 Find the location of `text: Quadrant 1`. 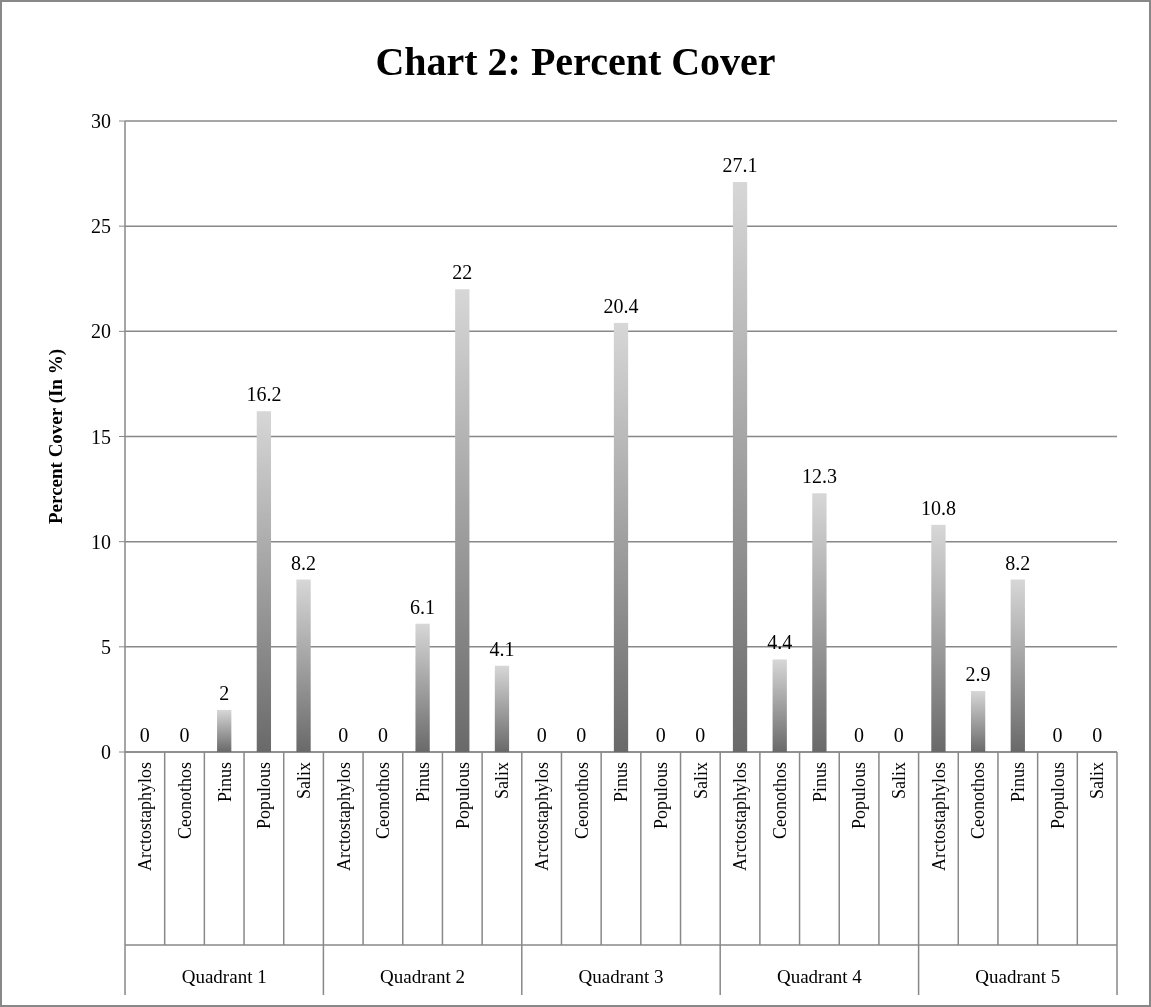

text: Quadrant 1 is located at coordinates (224, 976).